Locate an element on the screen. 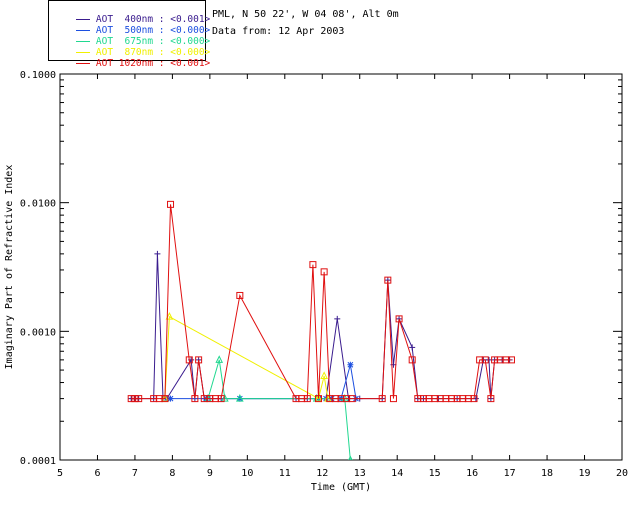 The width and height of the screenshot is (640, 512). legend-swatch-675nm is located at coordinates (82, 41).